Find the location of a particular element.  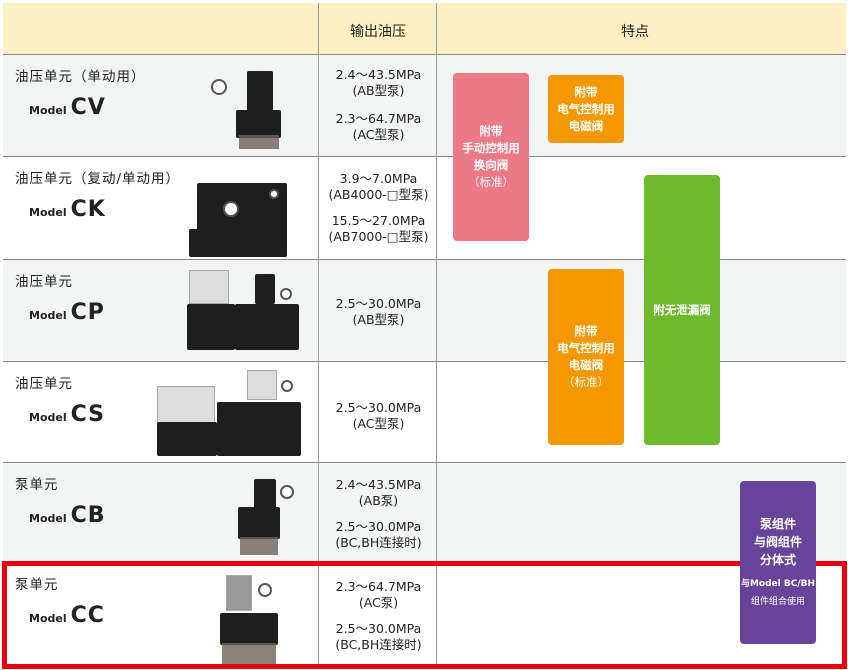

model-label: Model CS is located at coordinates (67, 414).